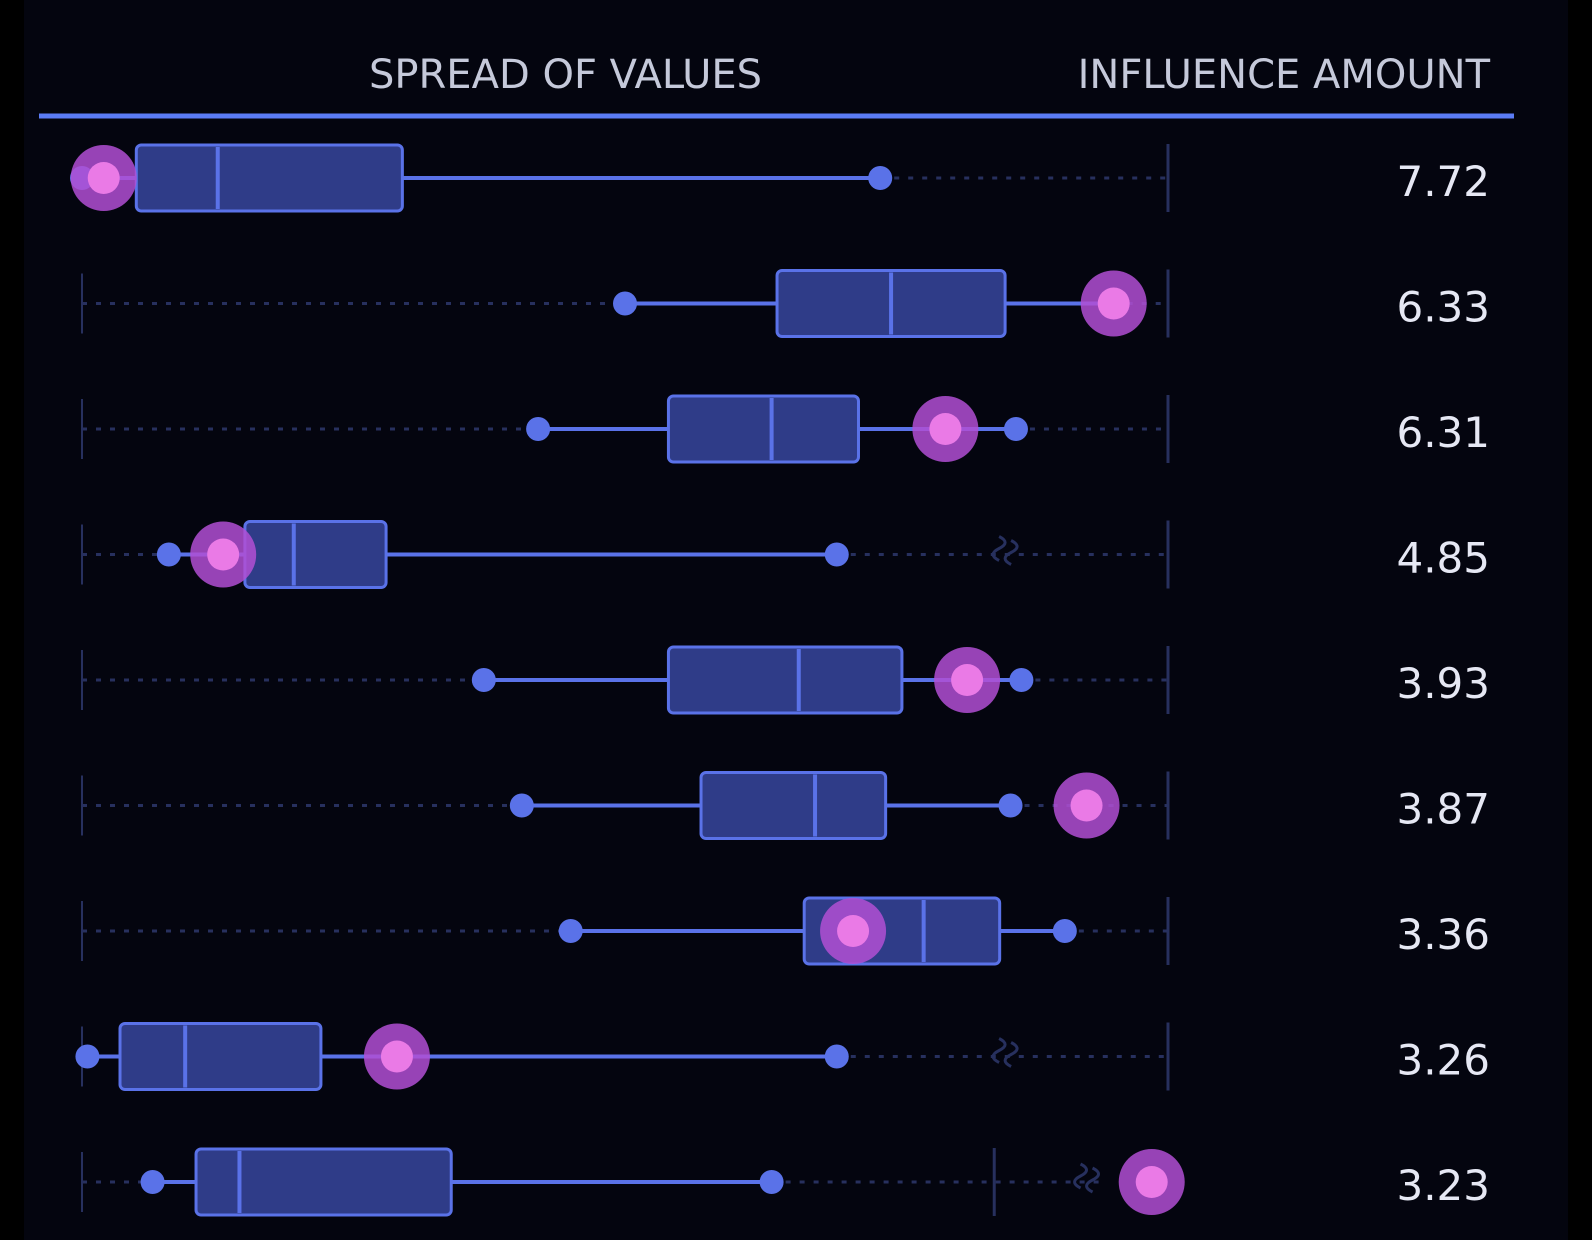 This screenshot has height=1240, width=1592. I want to click on influence-value: 6.31, so click(1443, 432).